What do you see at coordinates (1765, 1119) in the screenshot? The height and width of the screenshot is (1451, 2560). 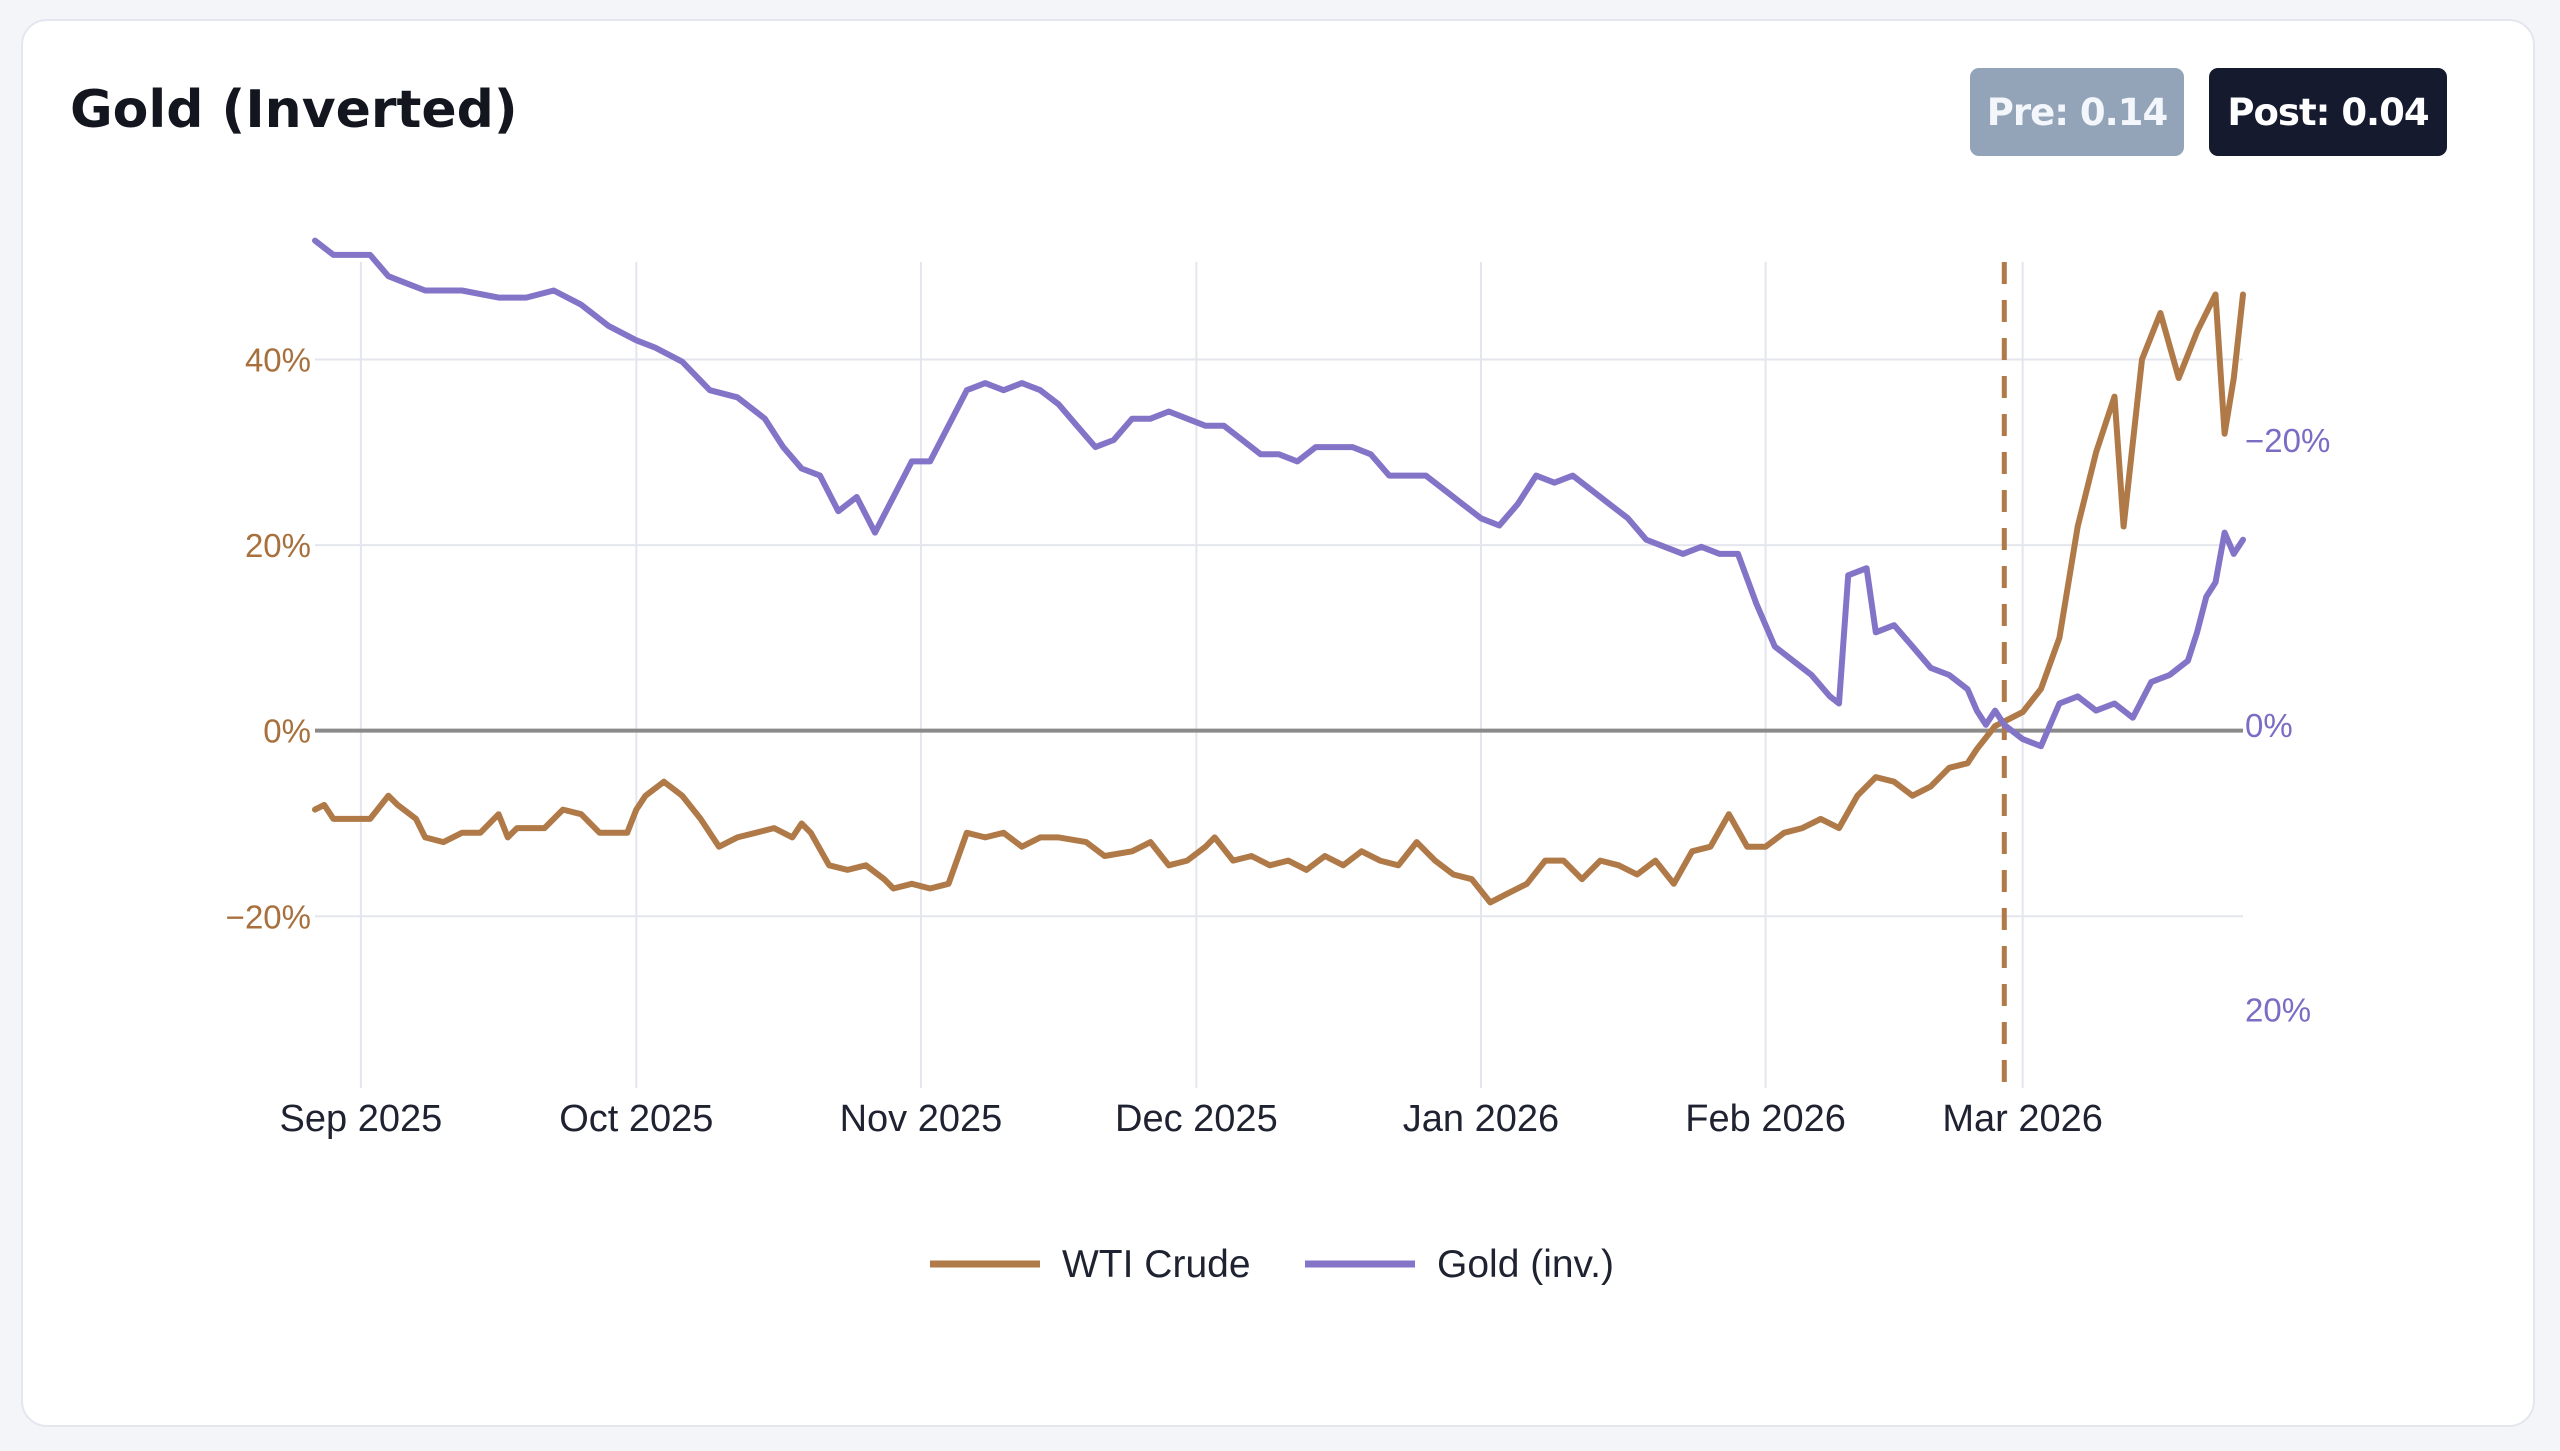 I see `x-tick-label: Feb 2026` at bounding box center [1765, 1119].